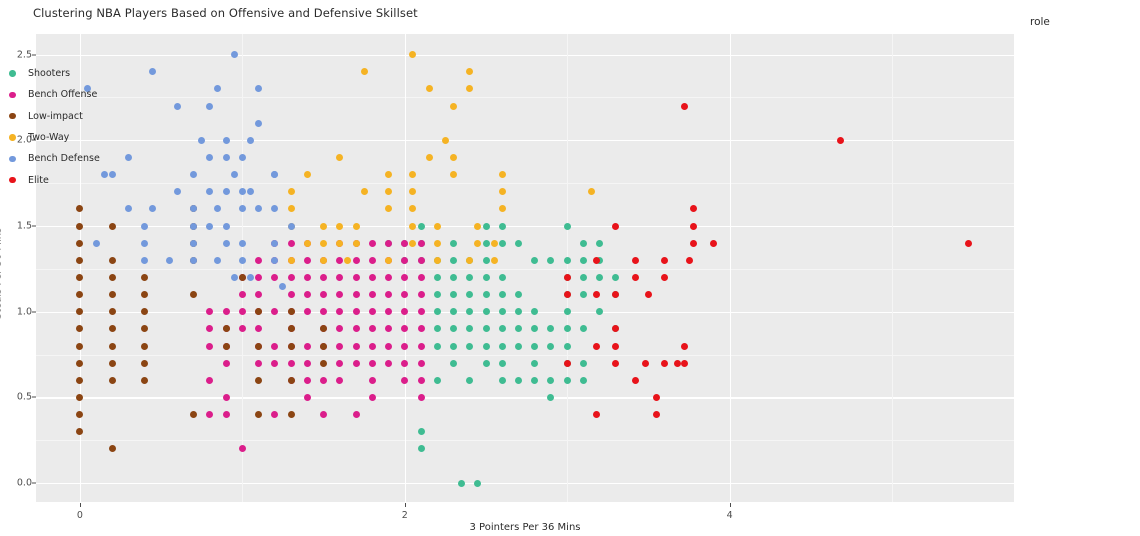 The image size is (1140, 536). Describe the element at coordinates (57, 137) in the screenshot. I see `legend-item-two-way: Two-Way` at that location.